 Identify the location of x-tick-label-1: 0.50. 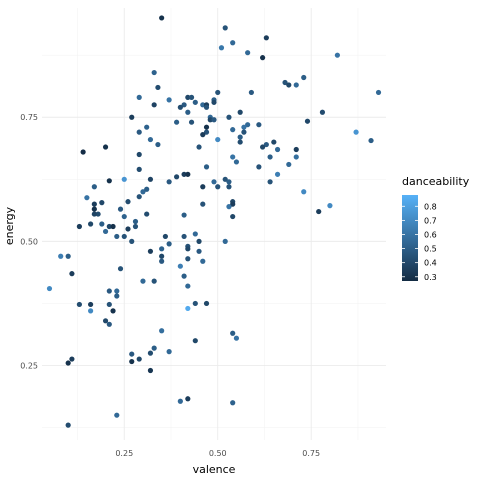
(218, 453).